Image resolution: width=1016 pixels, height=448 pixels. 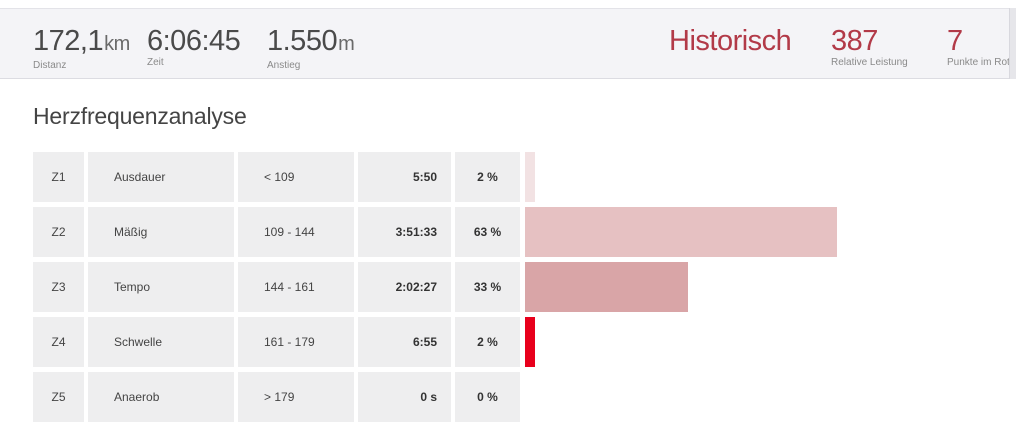 I want to click on climb-unit: m, so click(x=346, y=44).